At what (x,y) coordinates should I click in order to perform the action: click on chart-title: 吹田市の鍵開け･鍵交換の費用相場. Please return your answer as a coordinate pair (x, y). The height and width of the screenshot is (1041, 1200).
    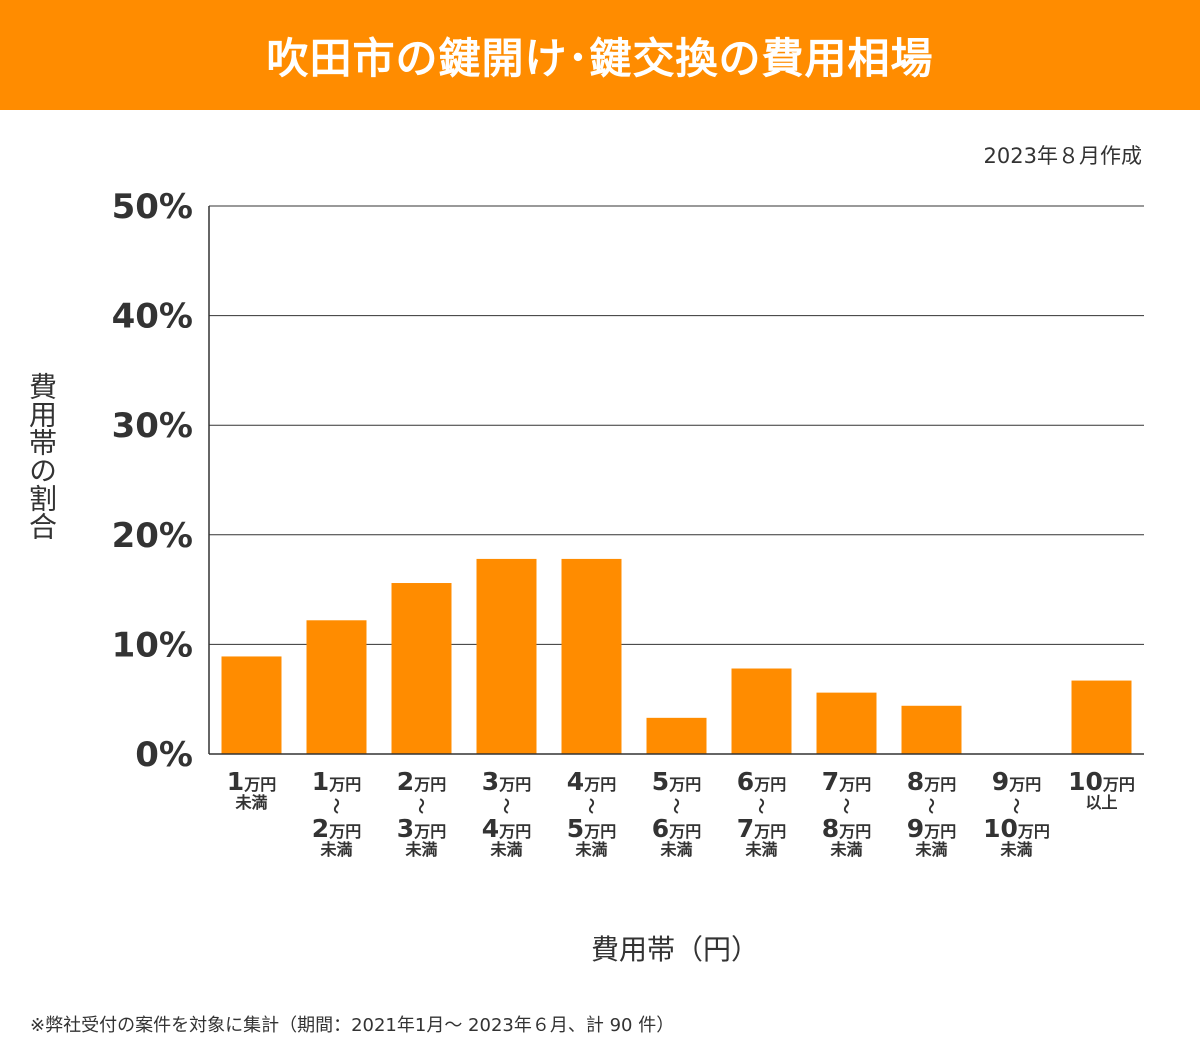
    Looking at the image, I should click on (600, 58).